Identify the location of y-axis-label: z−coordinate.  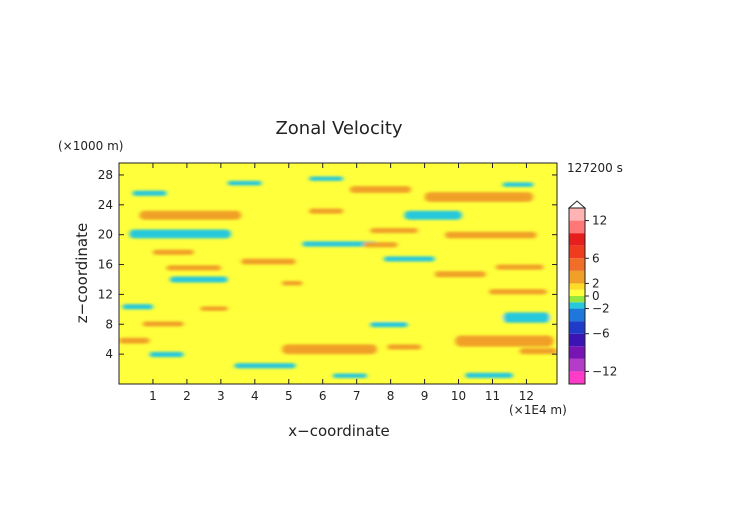
(82, 273).